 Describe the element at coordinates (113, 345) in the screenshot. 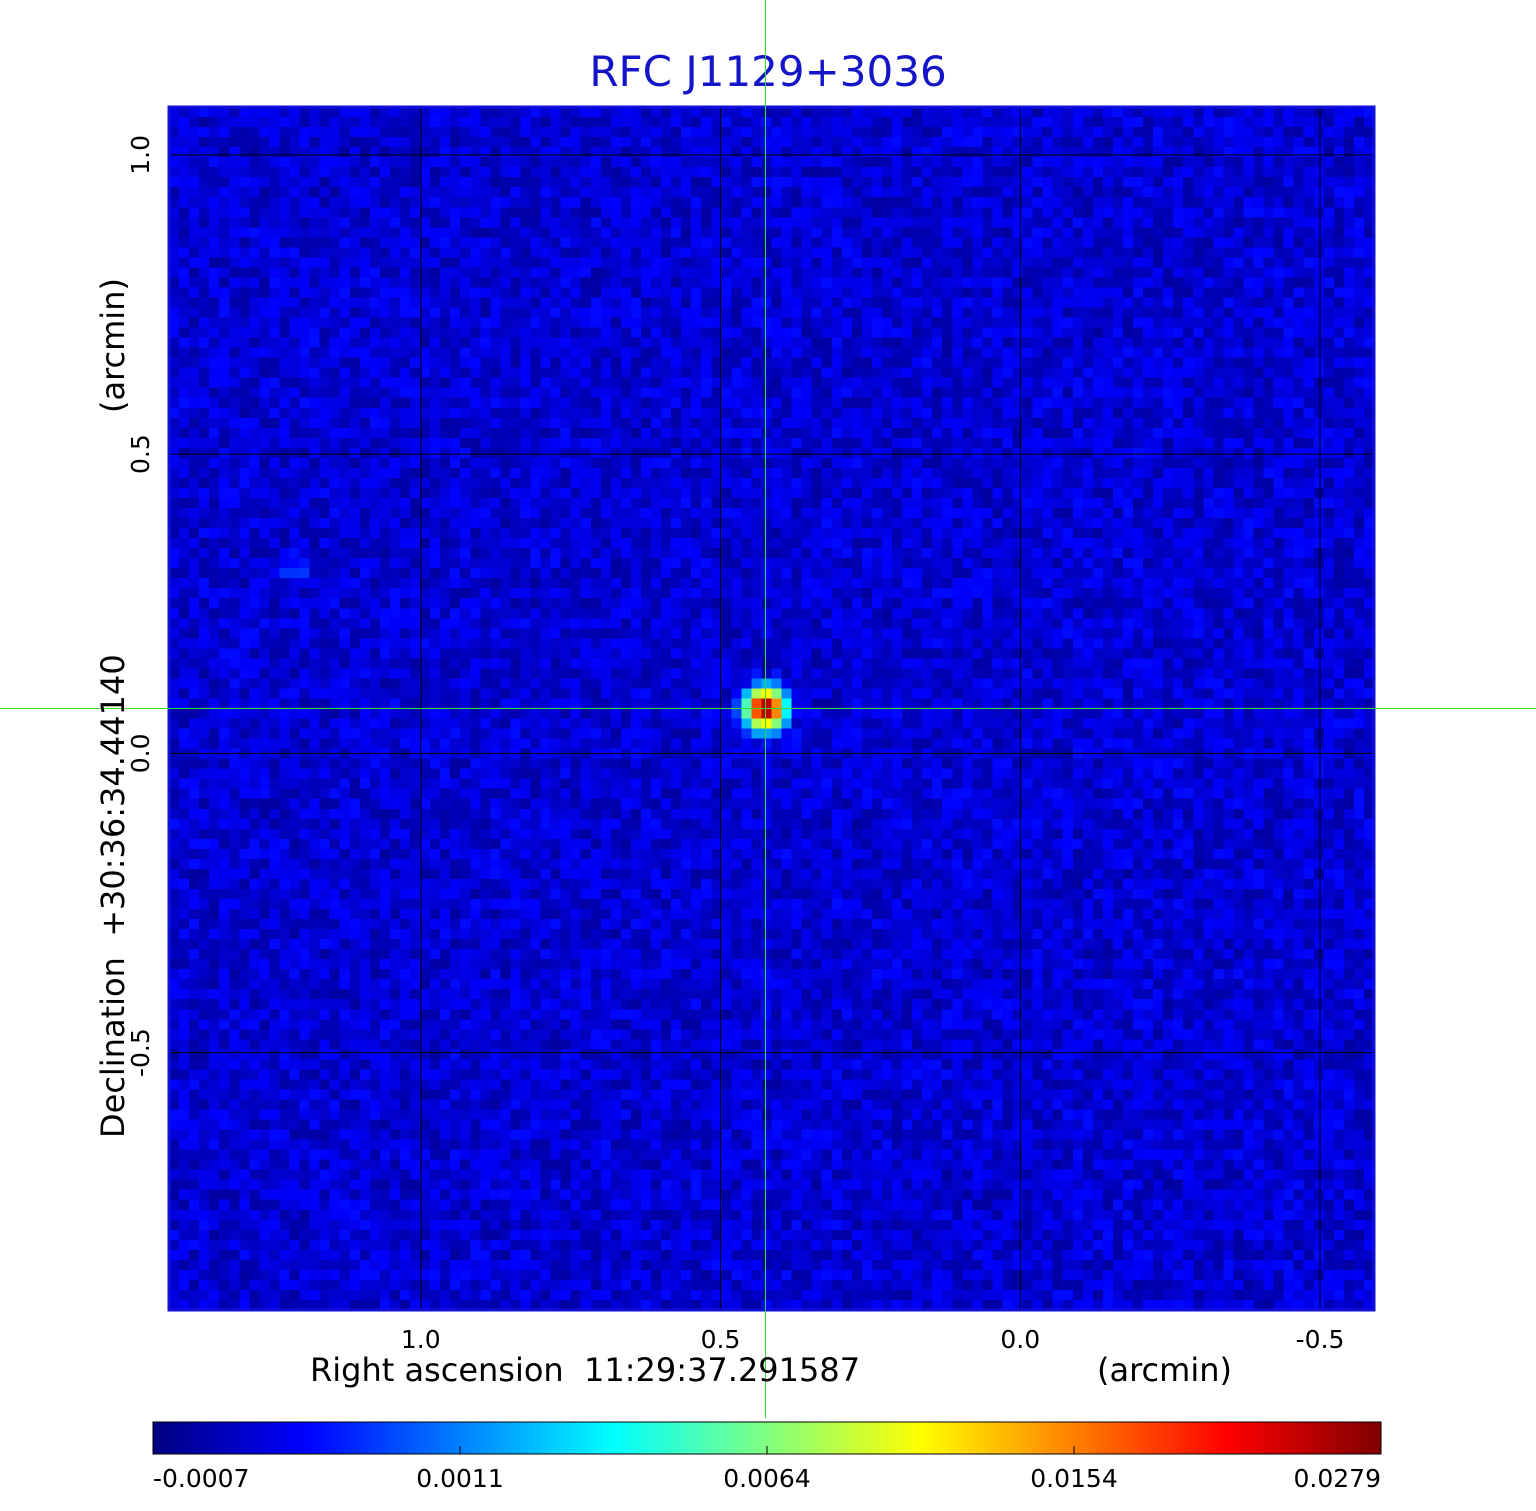

I see `y-axis-unit: (arcmin)` at that location.